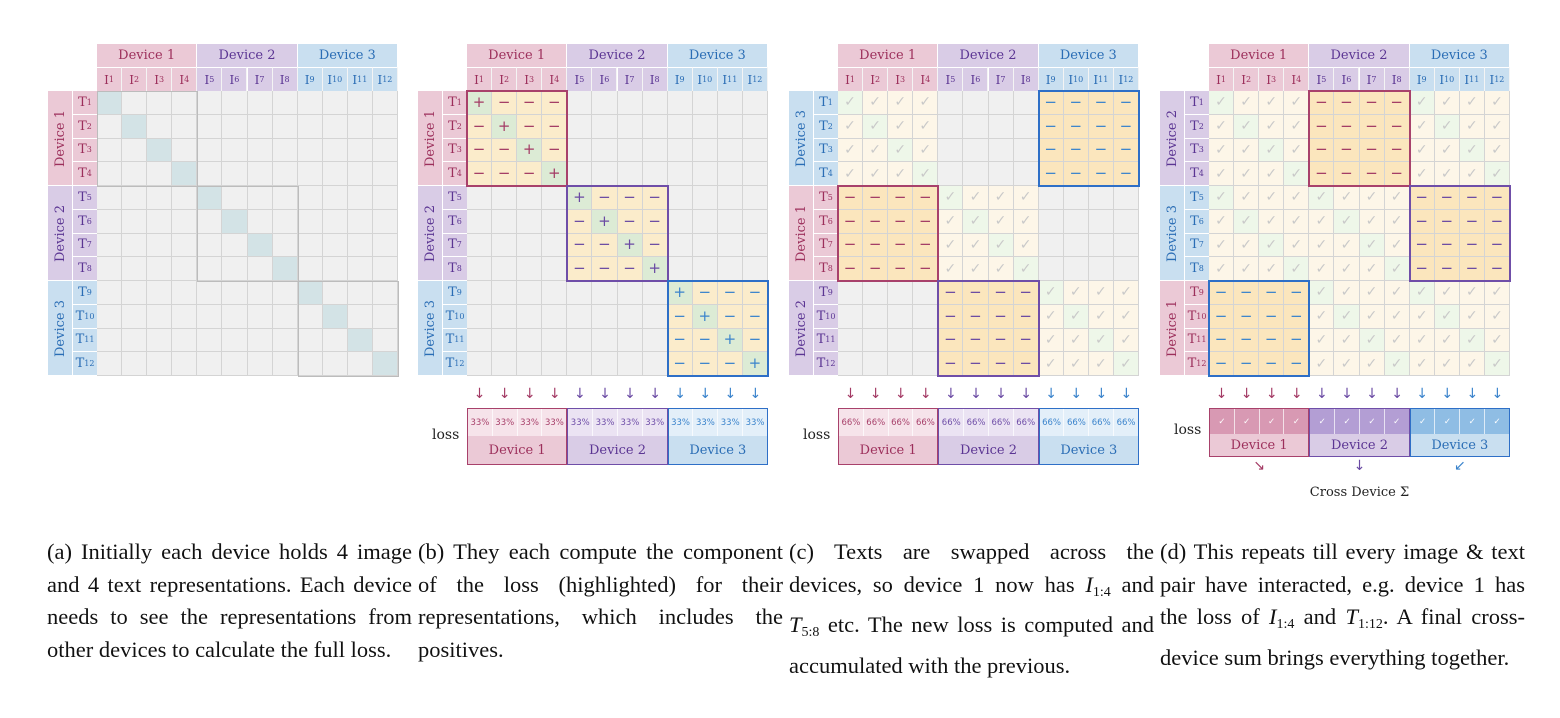  What do you see at coordinates (1459, 445) in the screenshot?
I see `loss-device-name: Device 3` at bounding box center [1459, 445].